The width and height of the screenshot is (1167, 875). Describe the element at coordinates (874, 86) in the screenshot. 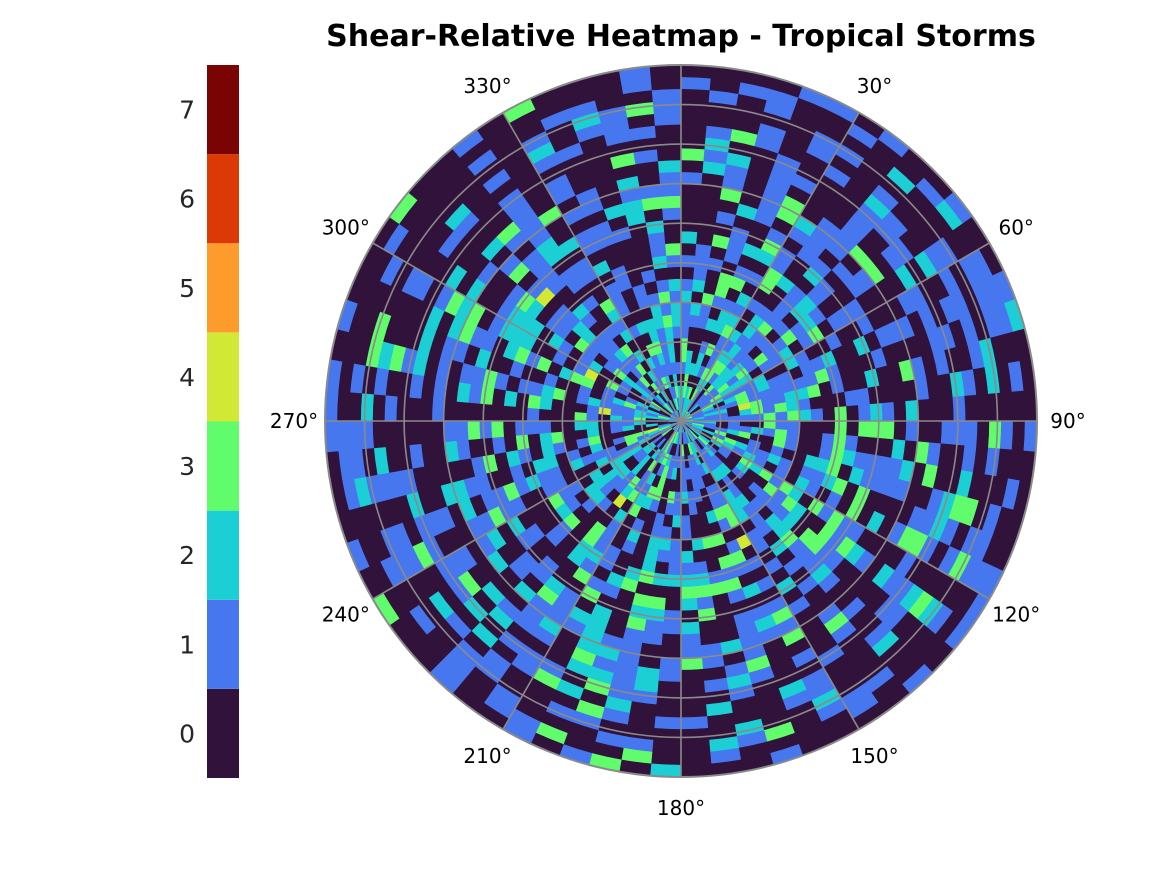

I see `theta-tick-label: 30°` at that location.